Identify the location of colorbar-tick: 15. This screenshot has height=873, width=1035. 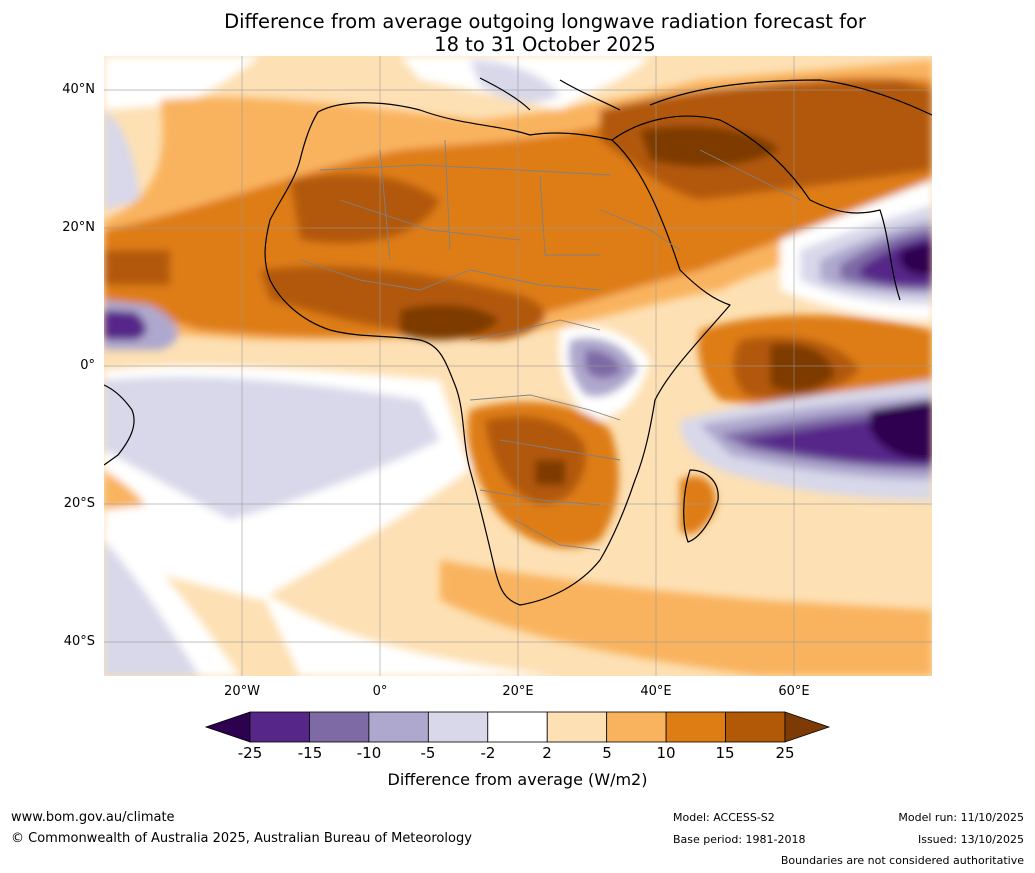
(725, 753).